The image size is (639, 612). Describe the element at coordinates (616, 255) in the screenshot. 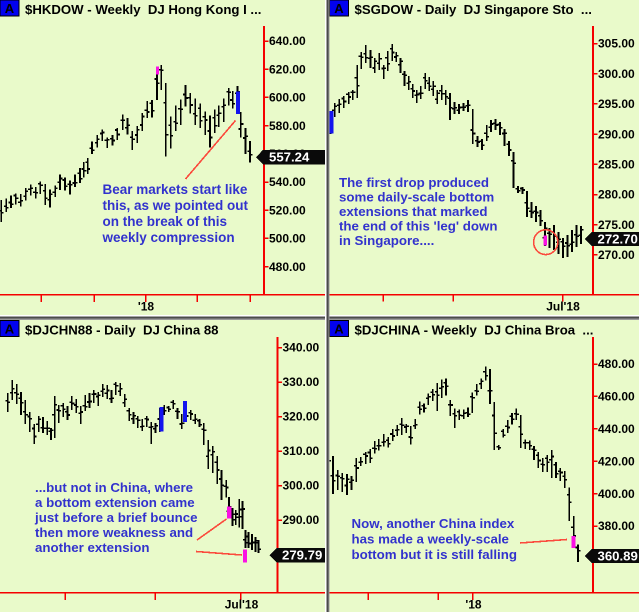

I see `svg-text: 270.00` at that location.